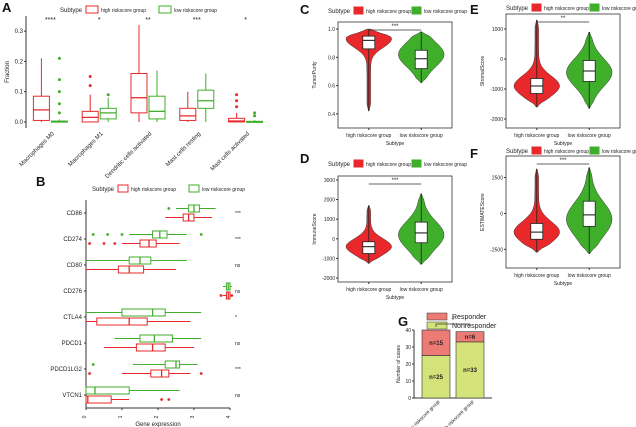 This screenshot has height=427, width=636. I want to click on bar-nonresponder, so click(470, 370).